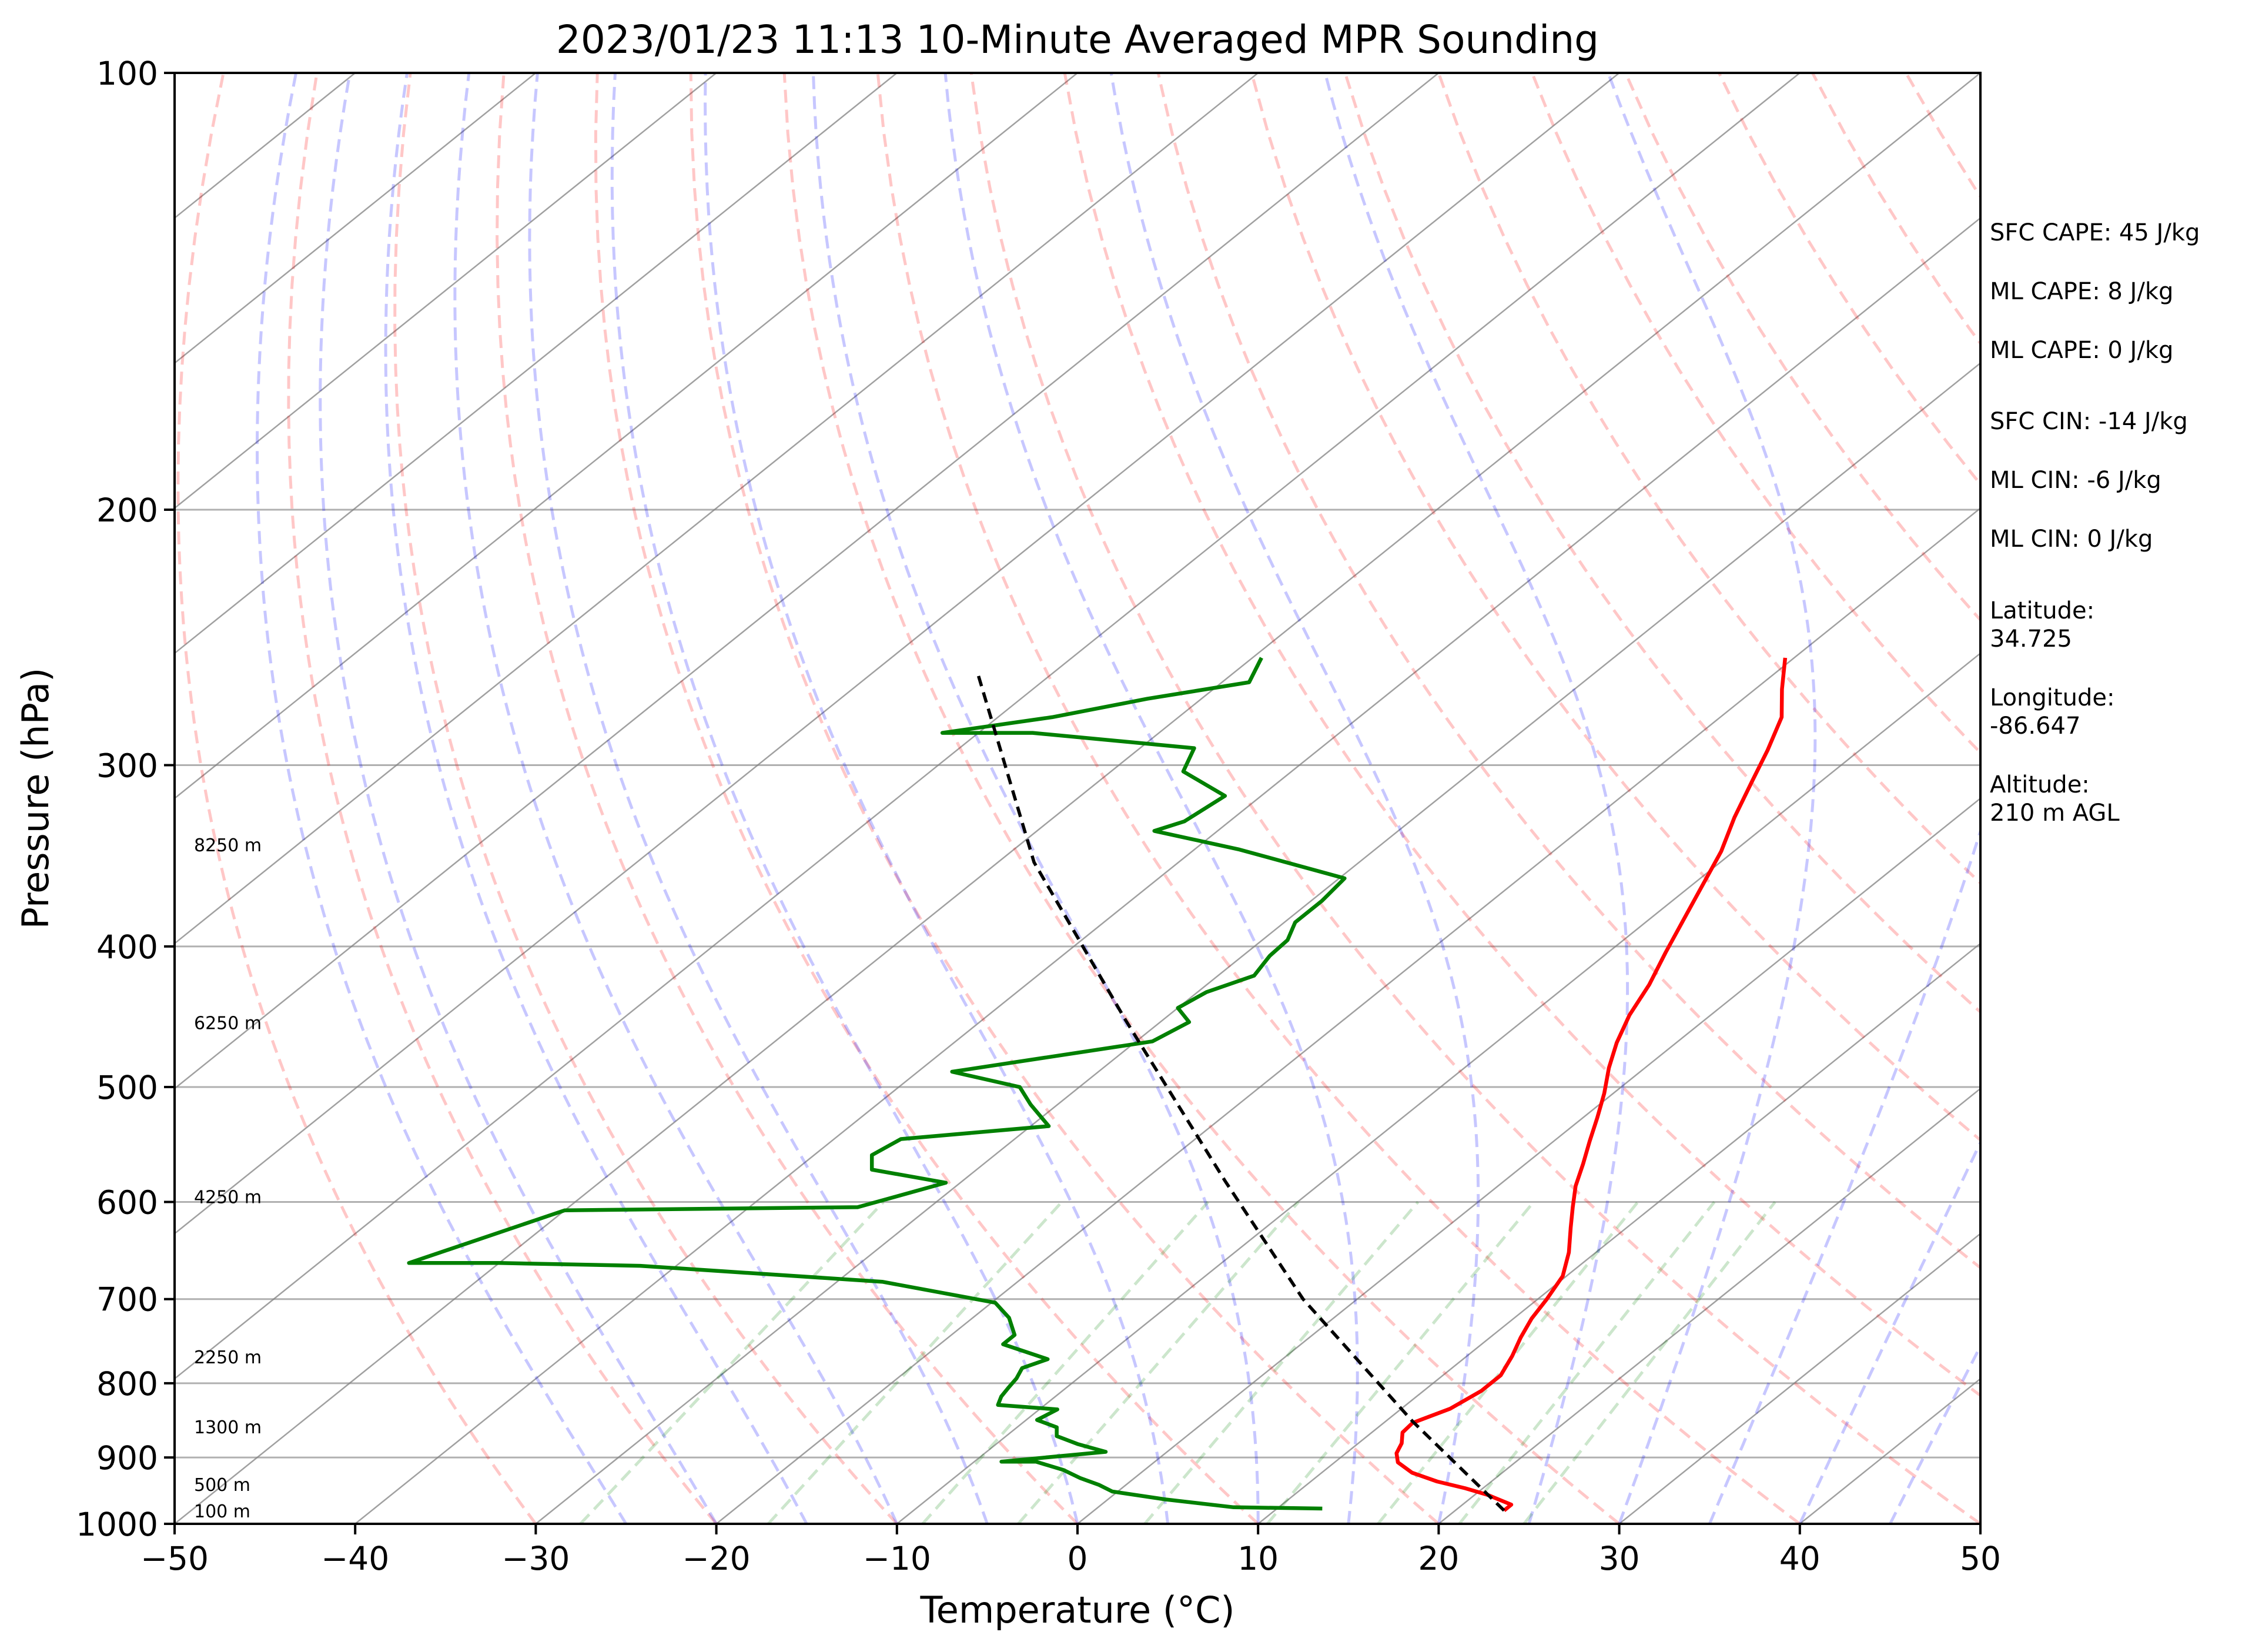 The width and height of the screenshot is (2242, 1652). I want to click on y-tick-label: 500, so click(127, 1087).